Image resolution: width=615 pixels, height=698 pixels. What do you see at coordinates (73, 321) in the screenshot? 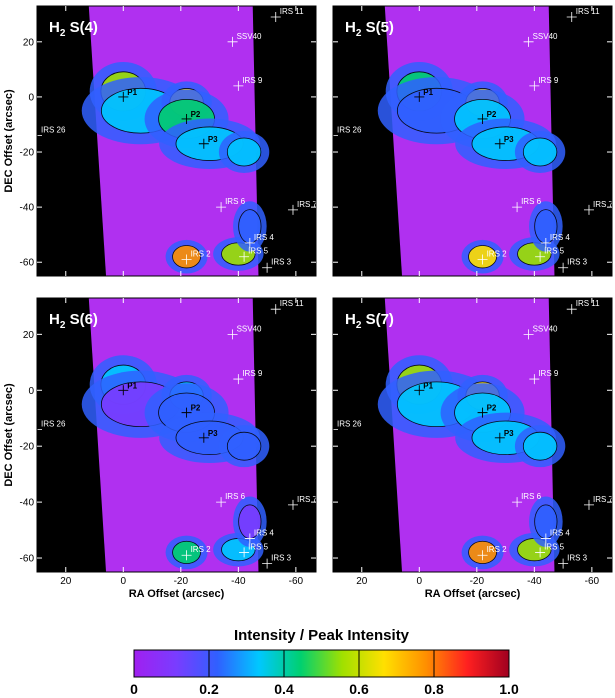
I see `panel-title: H2 S(6)` at bounding box center [73, 321].